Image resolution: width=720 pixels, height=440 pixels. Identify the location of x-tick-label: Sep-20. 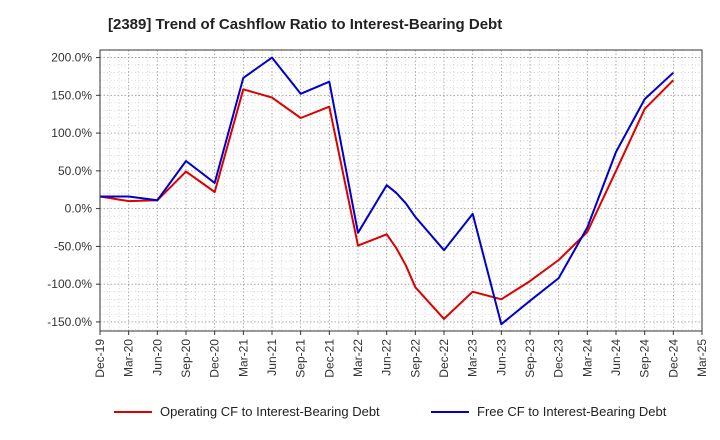
(186, 358).